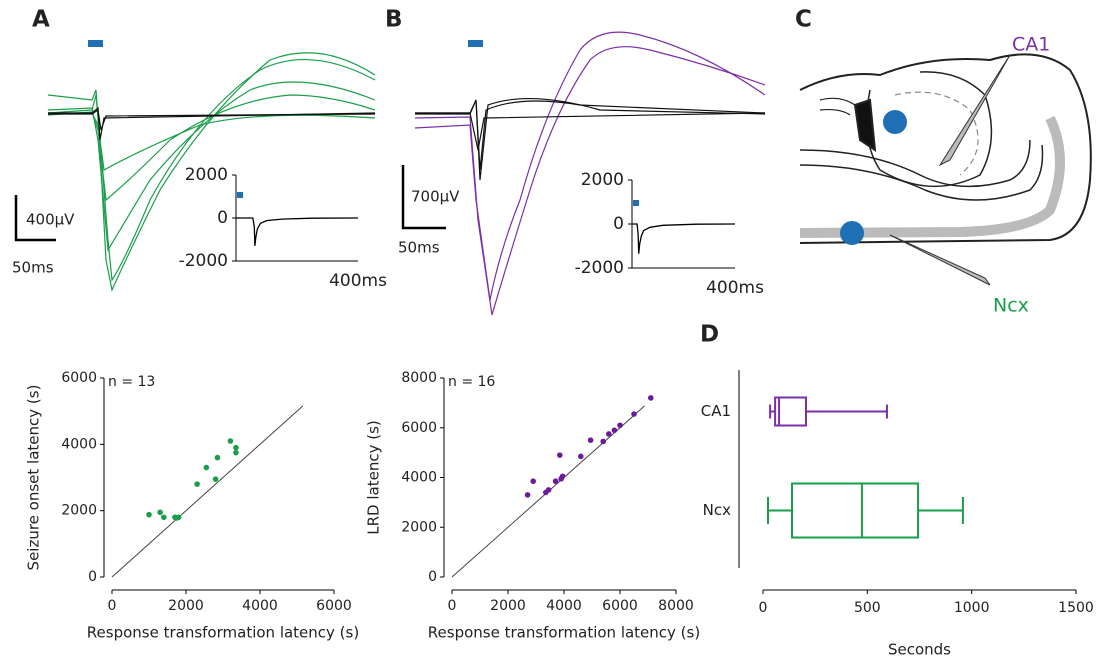 This screenshot has width=1103, height=663. I want to click on panel-label: D, so click(709, 335).